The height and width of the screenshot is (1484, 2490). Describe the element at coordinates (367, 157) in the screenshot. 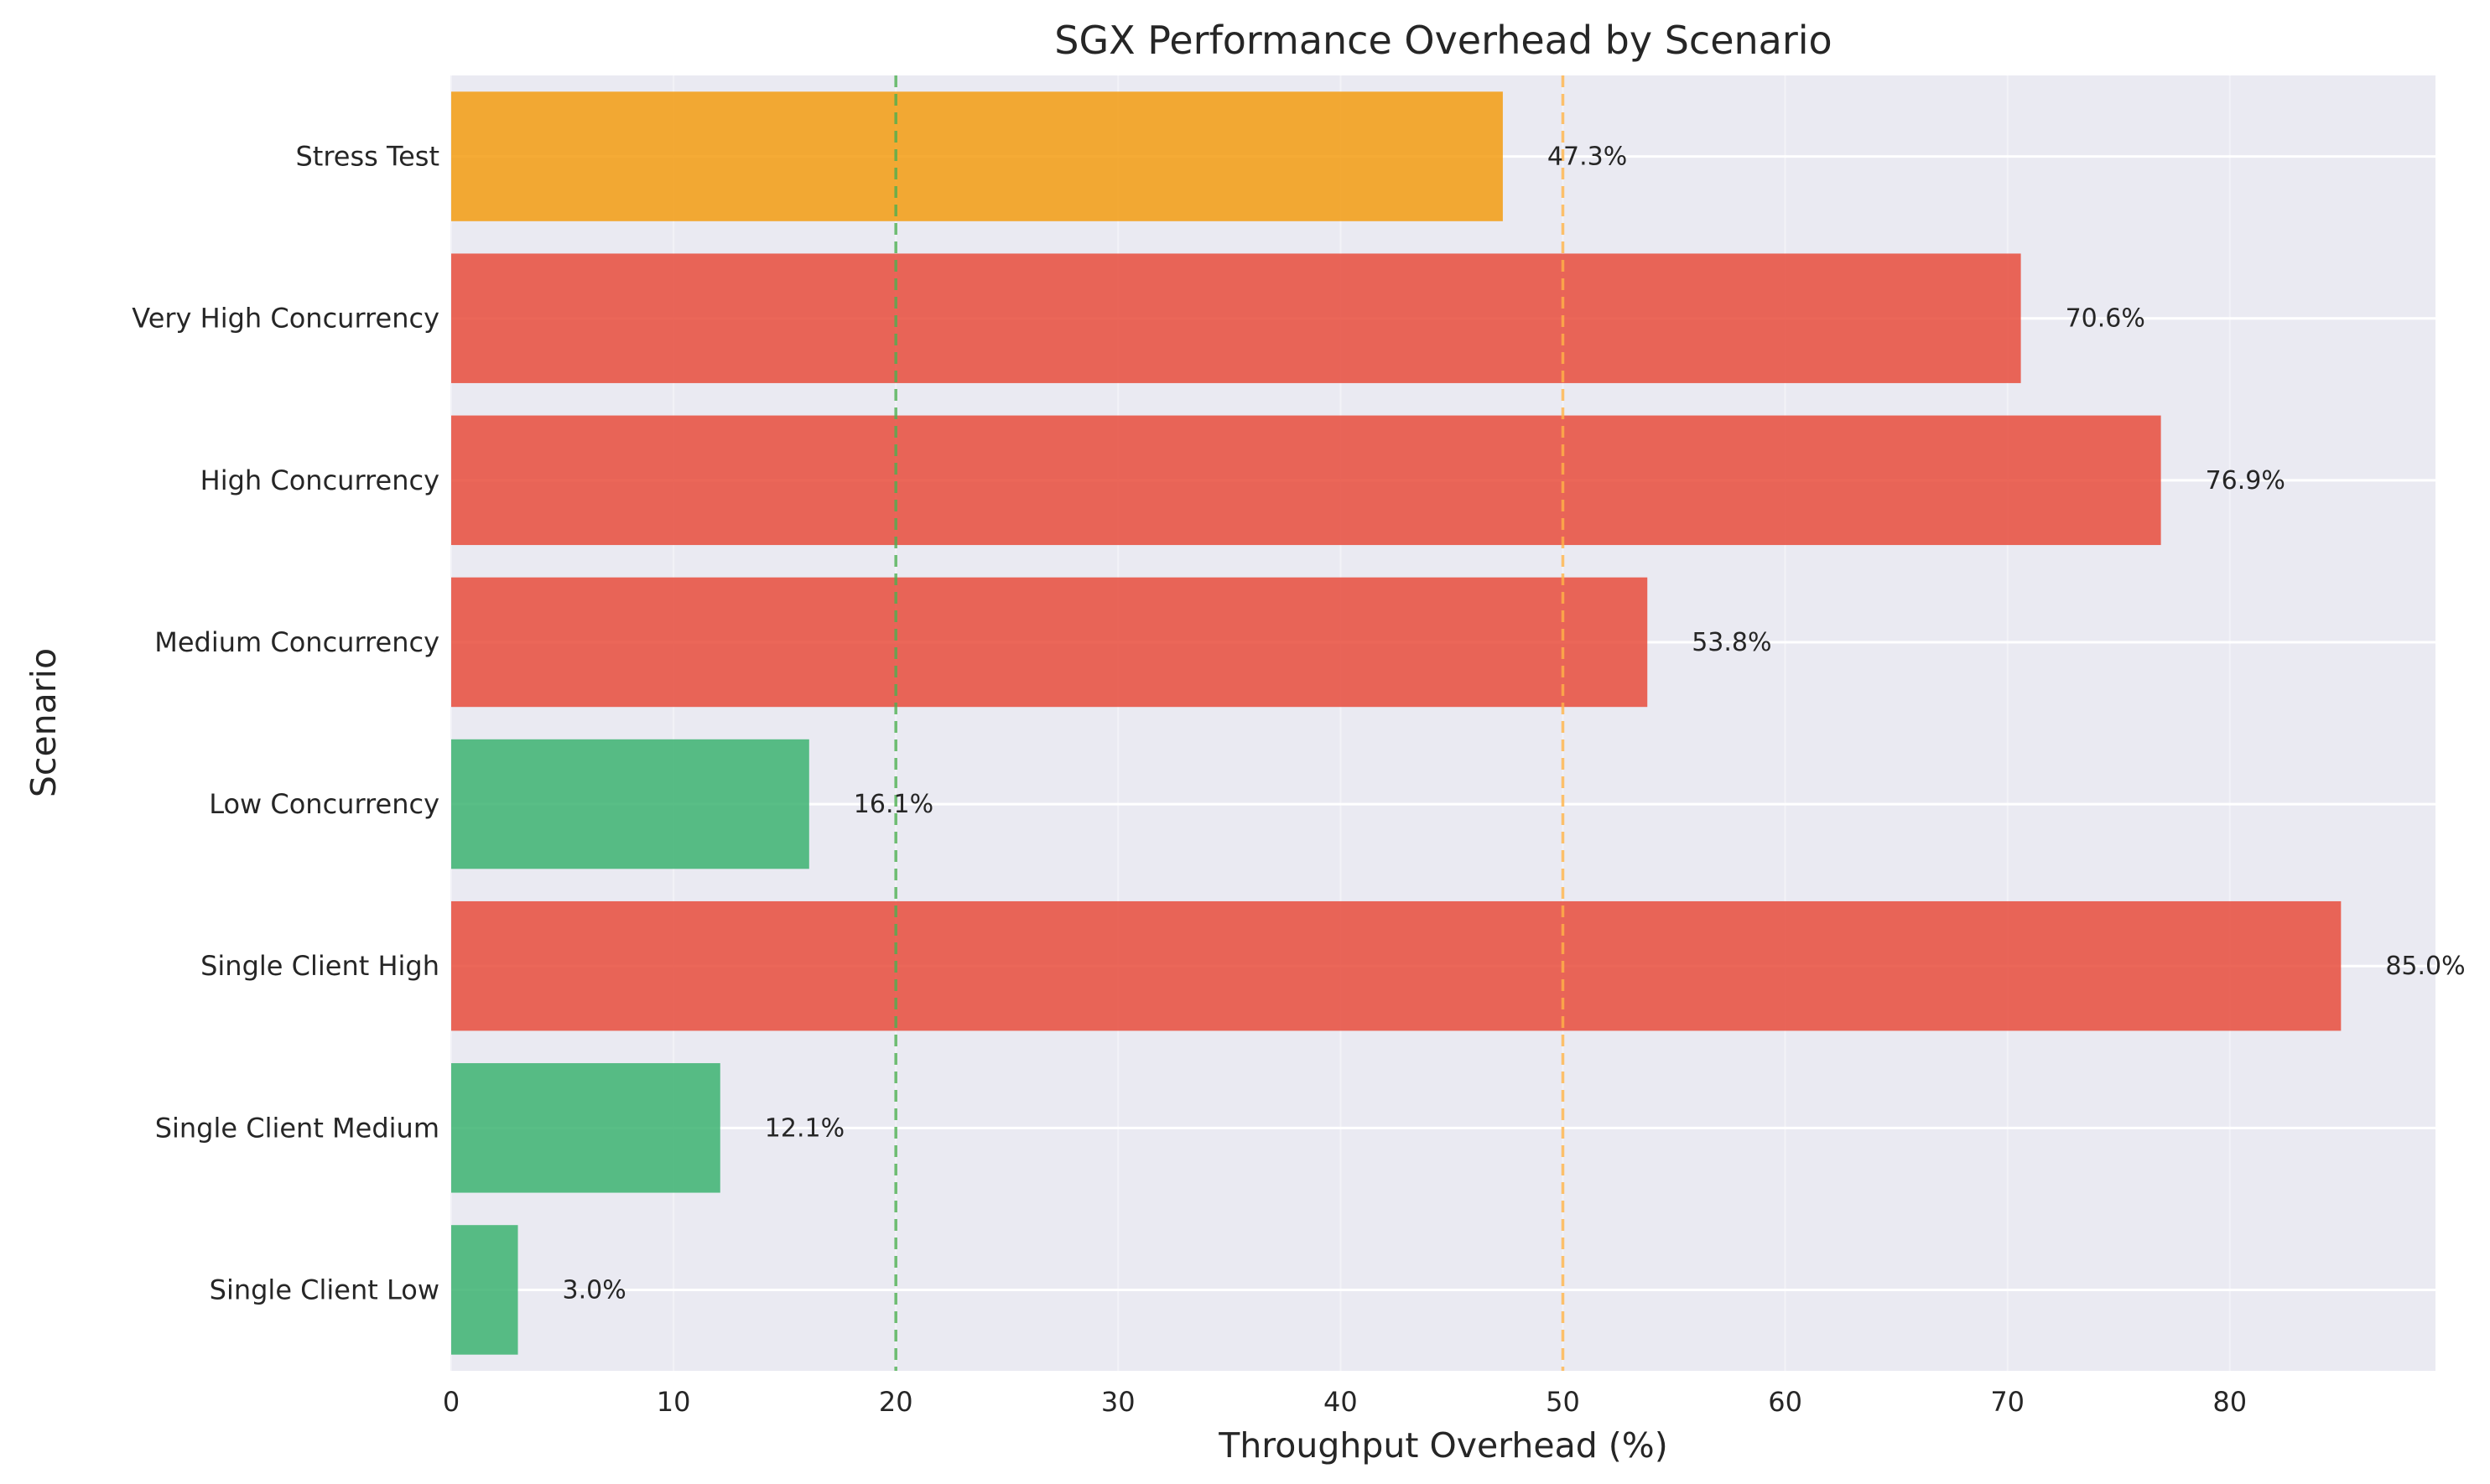

I see `y-tick-label: Stress Test` at that location.